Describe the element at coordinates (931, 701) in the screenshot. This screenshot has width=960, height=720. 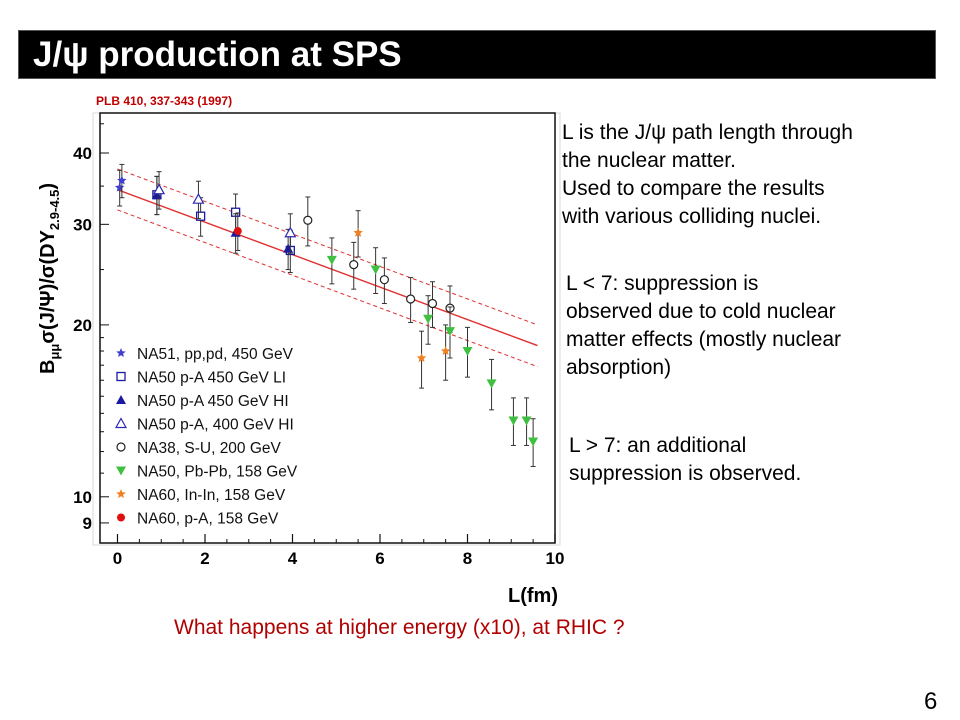
I see `slide-number: 6` at that location.